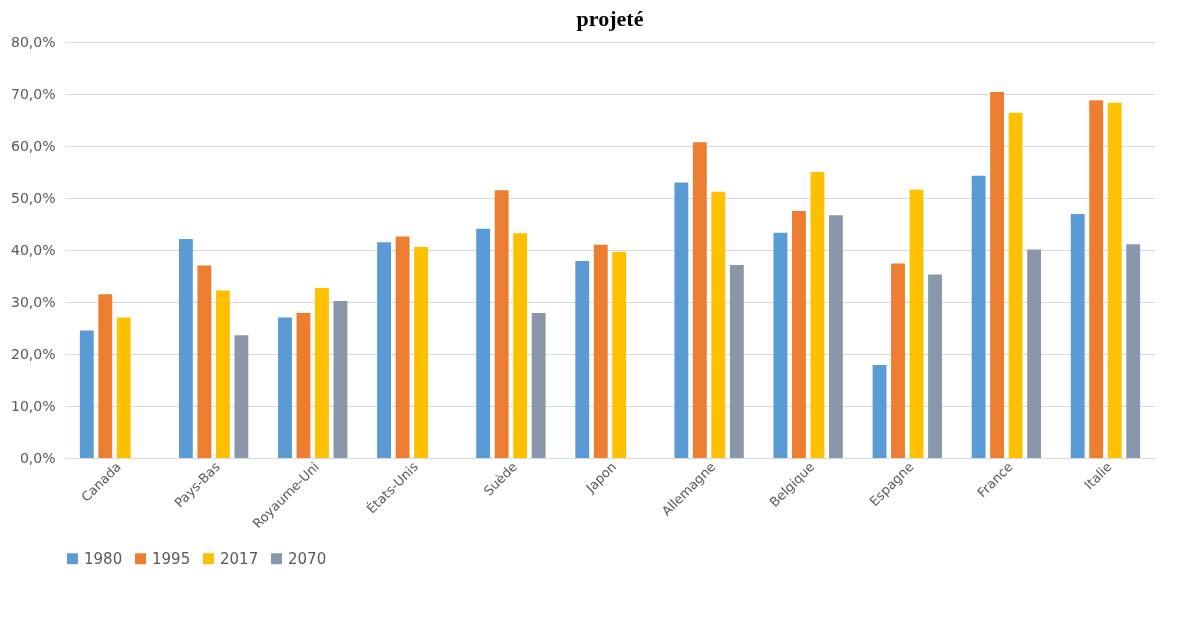 This screenshot has height=631, width=1204. Describe the element at coordinates (171, 558) in the screenshot. I see `legend-label: 1995` at that location.